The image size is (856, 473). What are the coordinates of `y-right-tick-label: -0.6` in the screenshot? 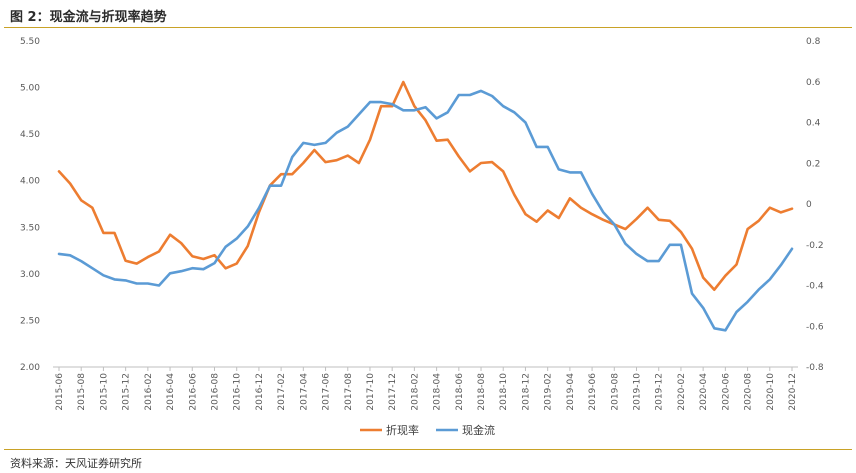 It's located at (815, 327).